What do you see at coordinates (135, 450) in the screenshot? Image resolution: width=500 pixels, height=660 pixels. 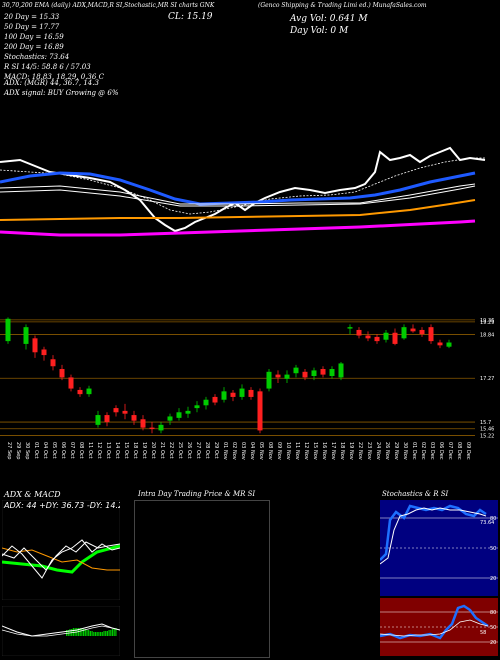 I see `date-label: 18 Oct` at bounding box center [135, 450].